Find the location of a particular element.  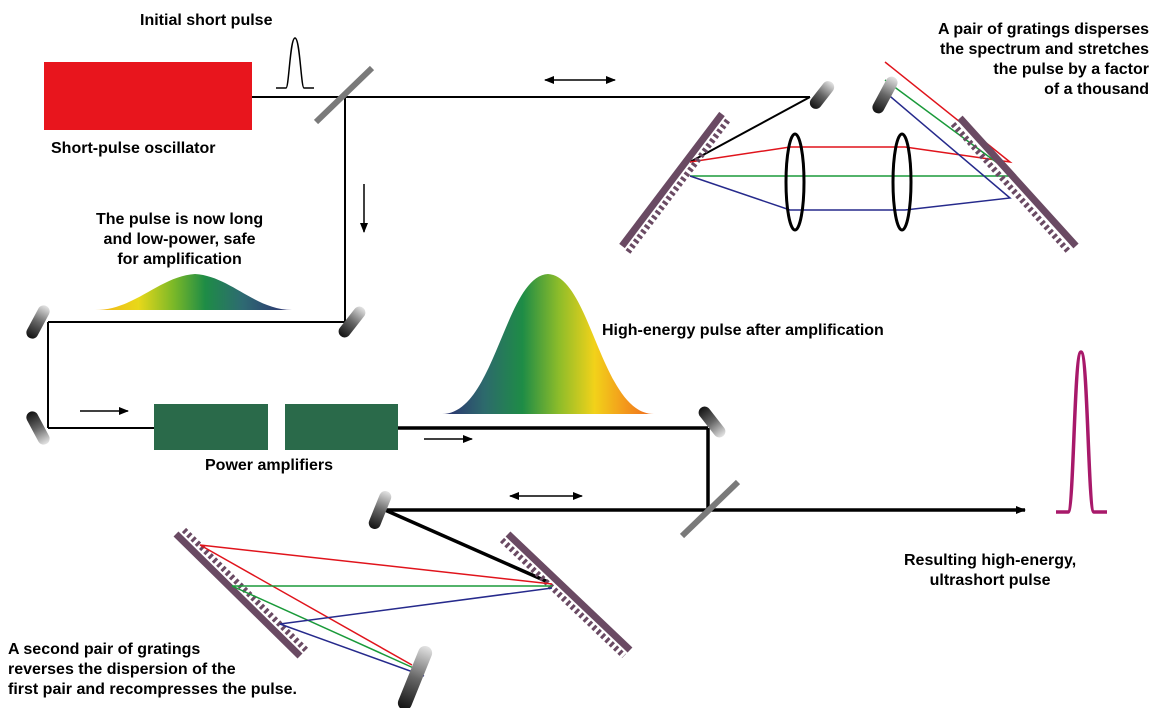

output-pulse-shape is located at coordinates (1081, 432).